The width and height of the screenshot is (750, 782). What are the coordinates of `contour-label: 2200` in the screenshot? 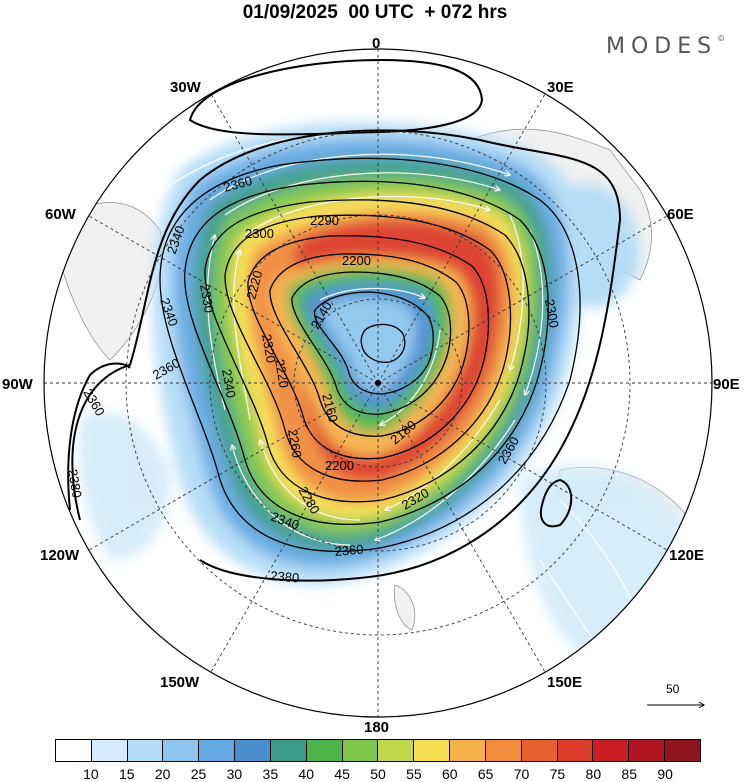 It's located at (356, 260).